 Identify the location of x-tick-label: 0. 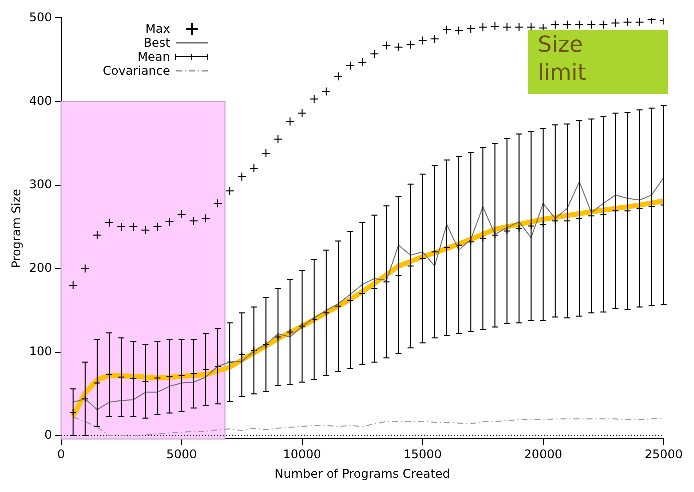
(61, 455).